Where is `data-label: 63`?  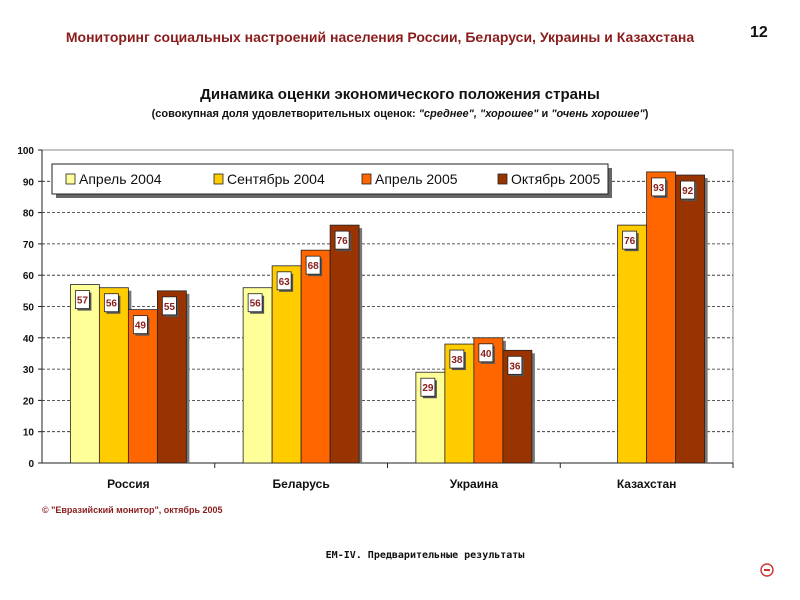
data-label: 63 is located at coordinates (285, 282).